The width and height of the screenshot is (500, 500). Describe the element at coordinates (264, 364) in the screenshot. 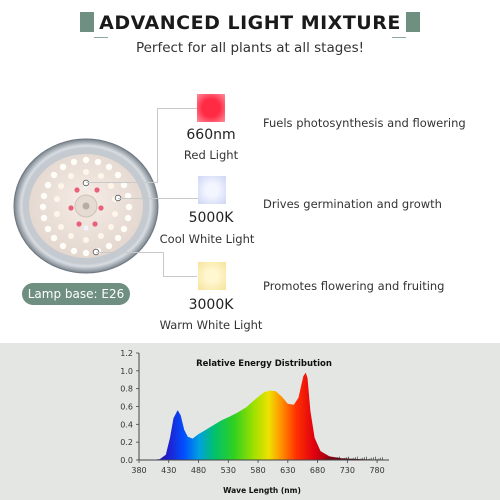

I see `chart-title: Relative Energy Distribution` at that location.